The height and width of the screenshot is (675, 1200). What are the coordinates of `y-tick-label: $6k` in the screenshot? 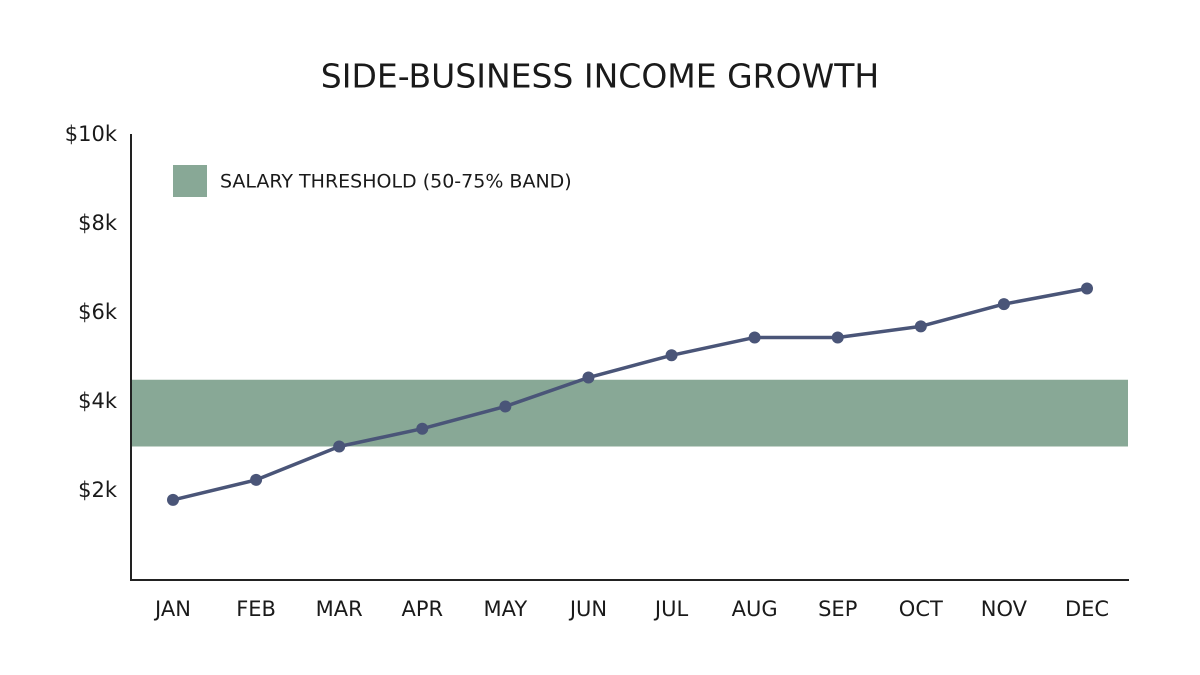 It's located at (98, 312).